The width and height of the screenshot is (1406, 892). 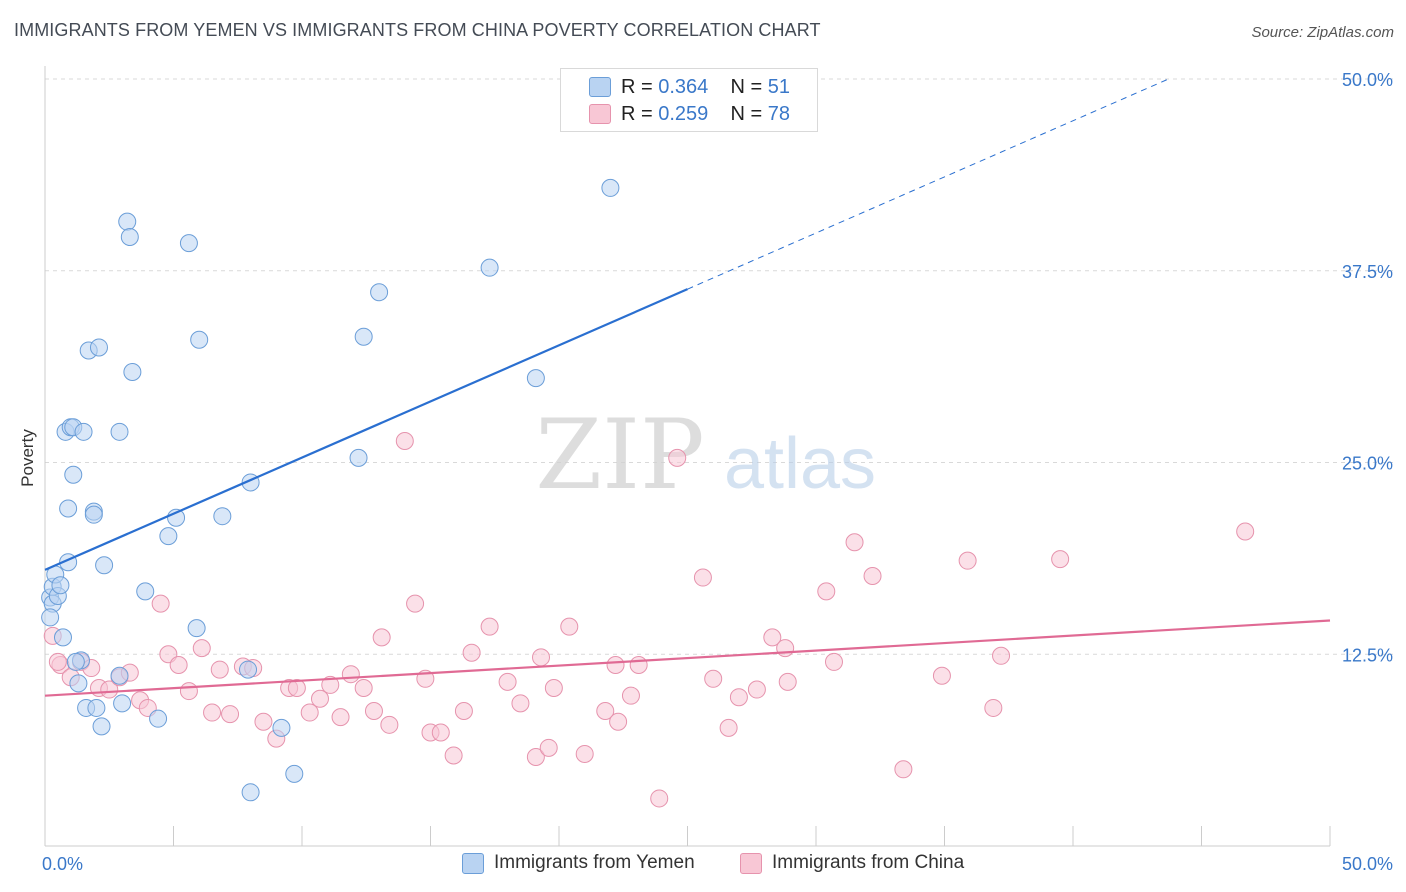 I want to click on y-axis-label: Poverty, so click(x=27, y=458).